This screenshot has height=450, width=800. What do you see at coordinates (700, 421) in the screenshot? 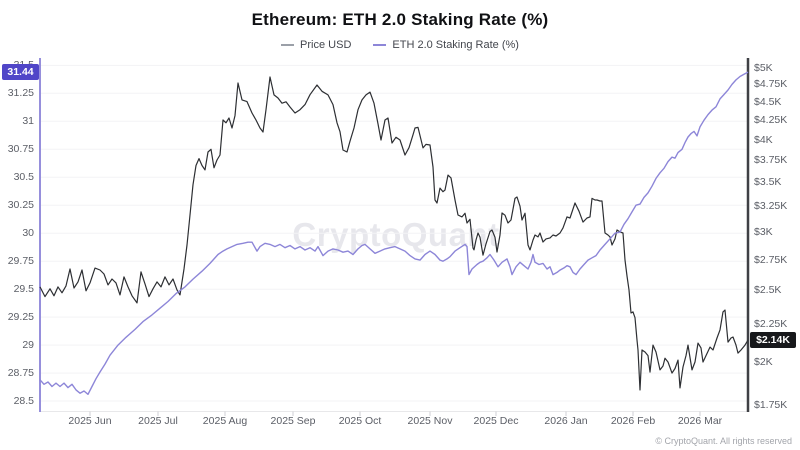
I see `x-axis-label: 2026 Mar` at bounding box center [700, 421].